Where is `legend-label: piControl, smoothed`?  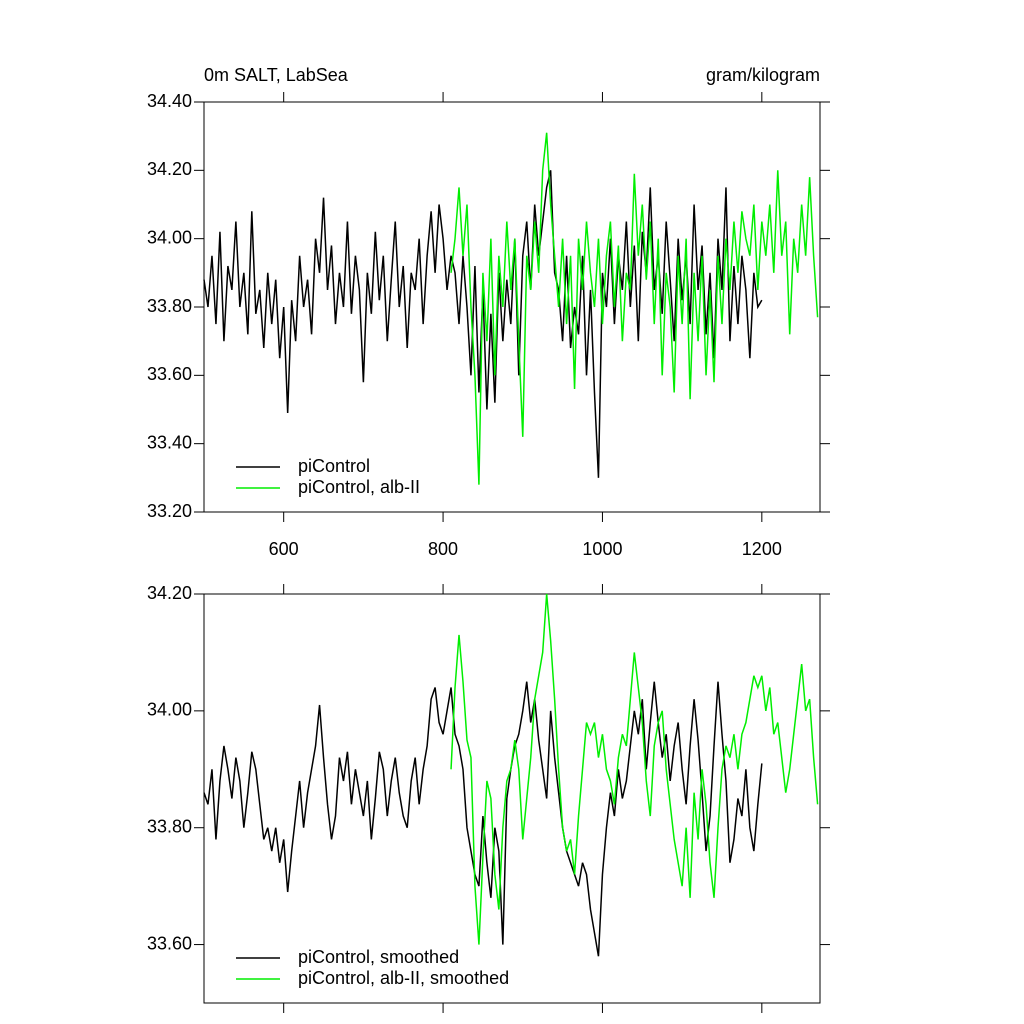 legend-label: piControl, smoothed is located at coordinates (378, 957).